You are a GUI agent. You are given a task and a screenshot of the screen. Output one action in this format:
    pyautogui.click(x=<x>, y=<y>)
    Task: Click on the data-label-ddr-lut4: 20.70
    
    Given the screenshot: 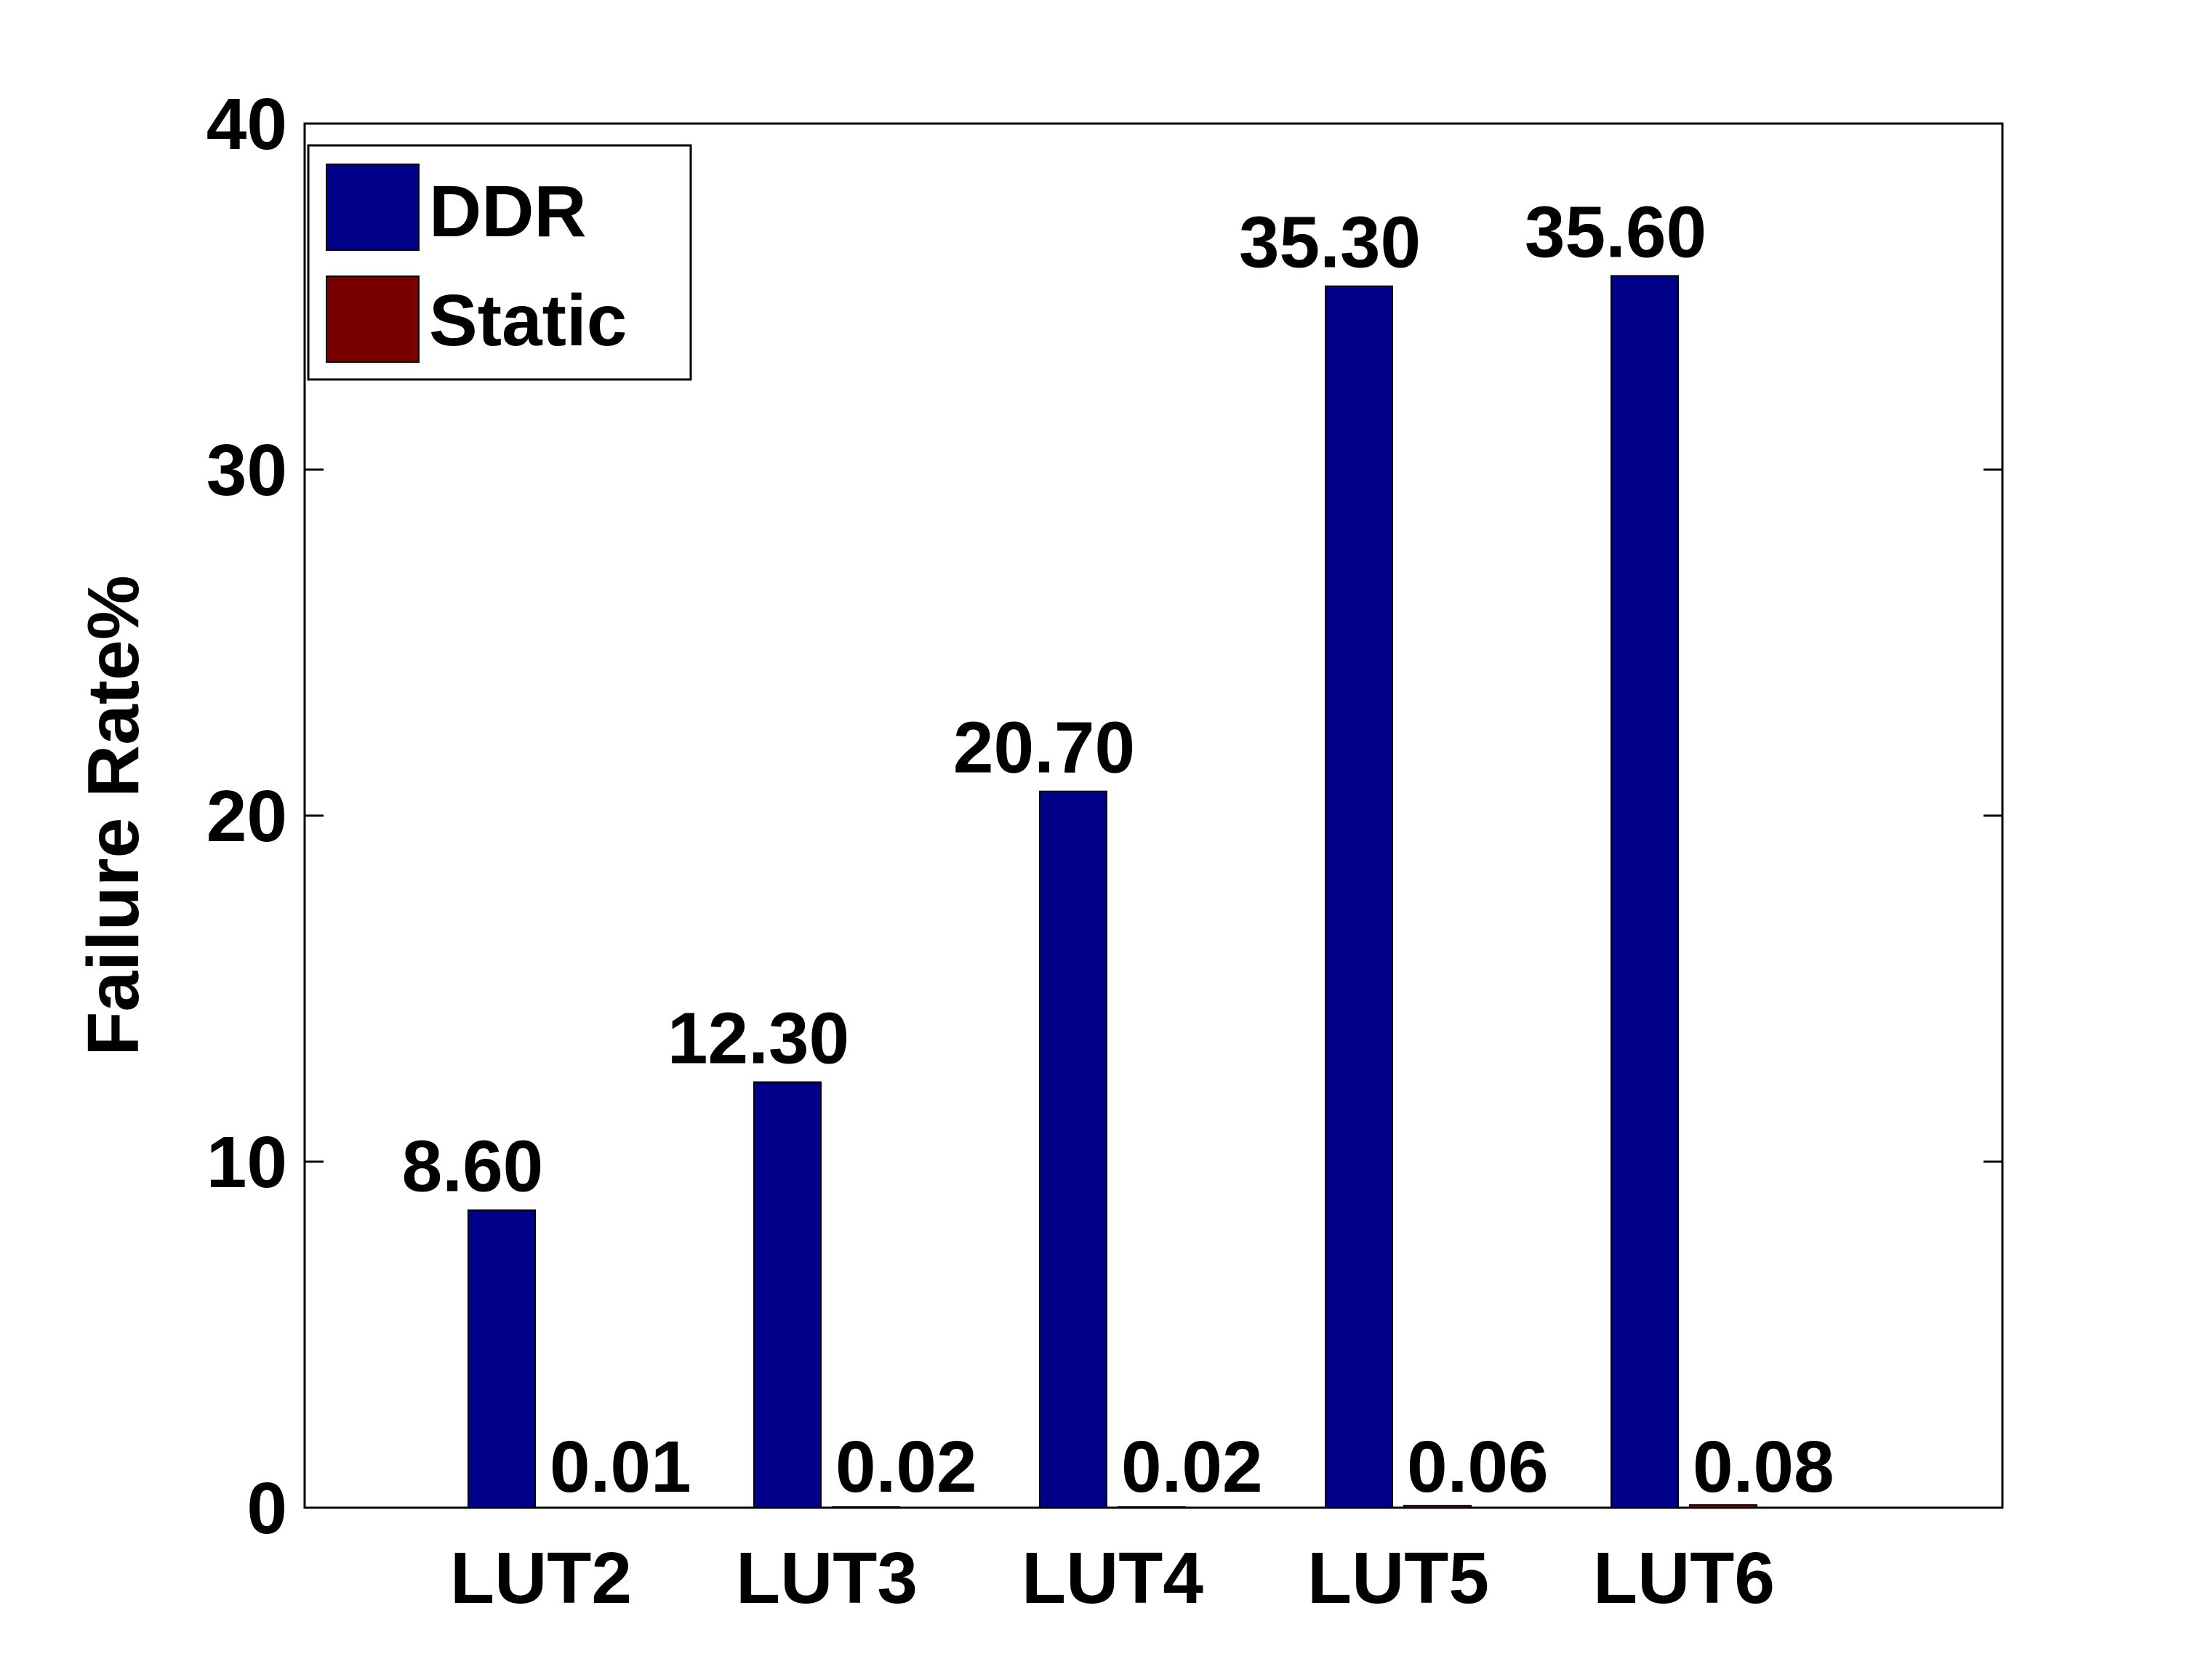 What is the action you would take?
    pyautogui.click(x=1044, y=748)
    